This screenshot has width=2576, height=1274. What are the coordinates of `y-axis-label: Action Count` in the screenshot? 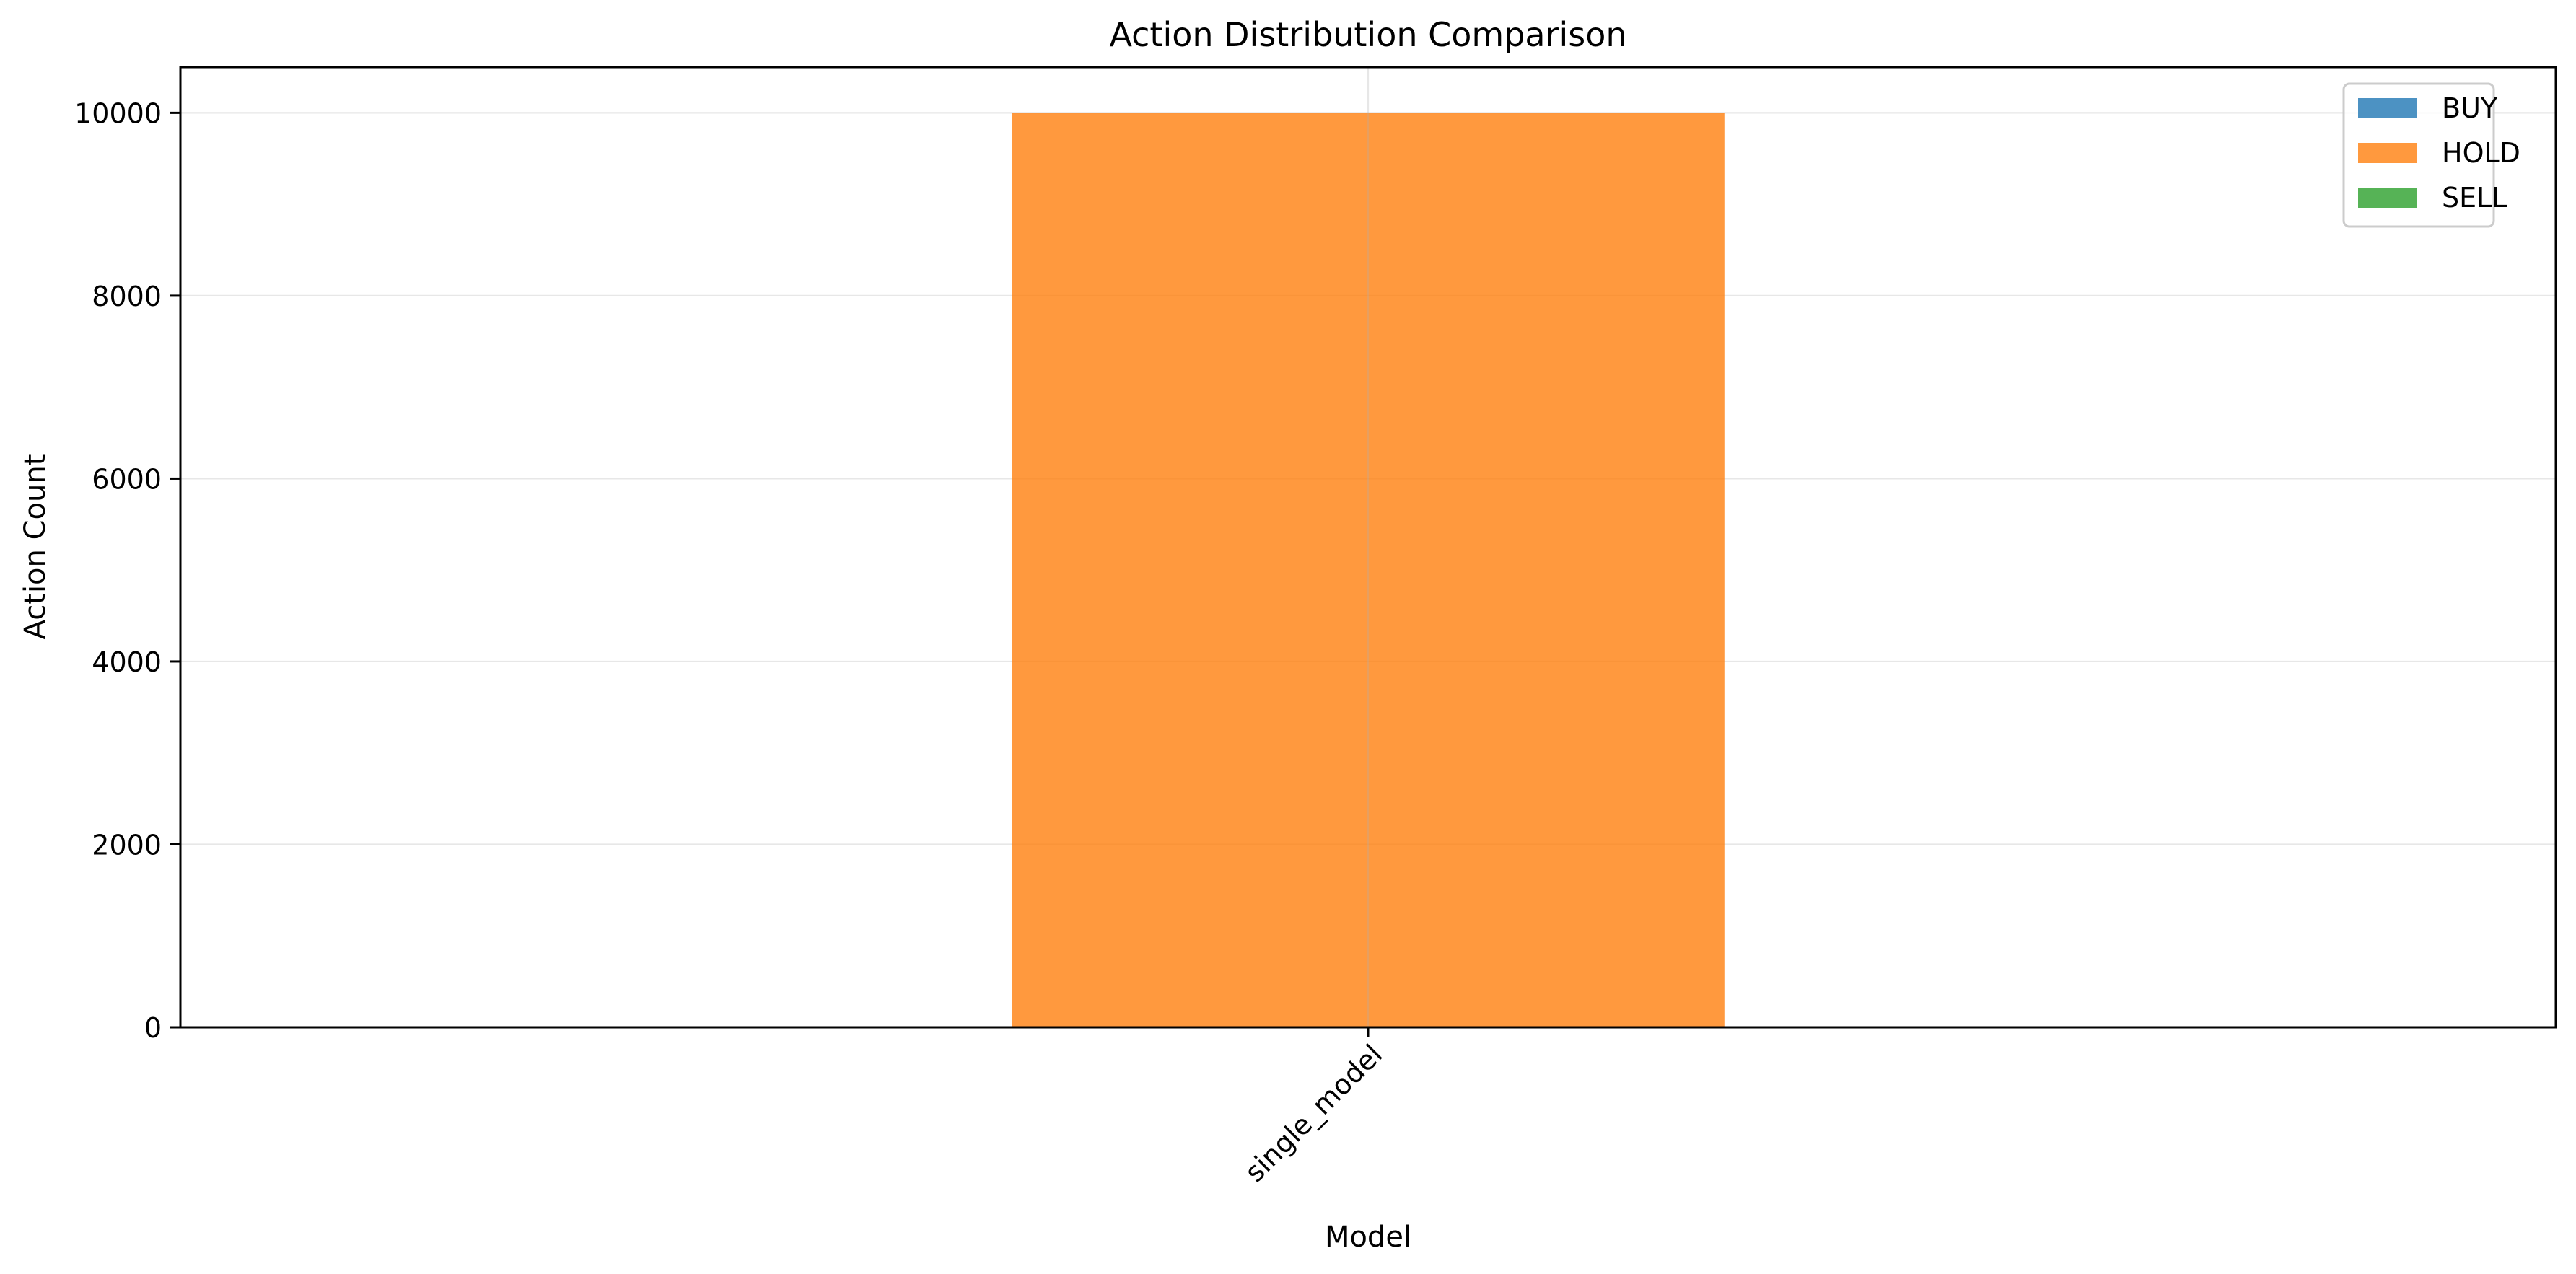 It's located at (35, 547).